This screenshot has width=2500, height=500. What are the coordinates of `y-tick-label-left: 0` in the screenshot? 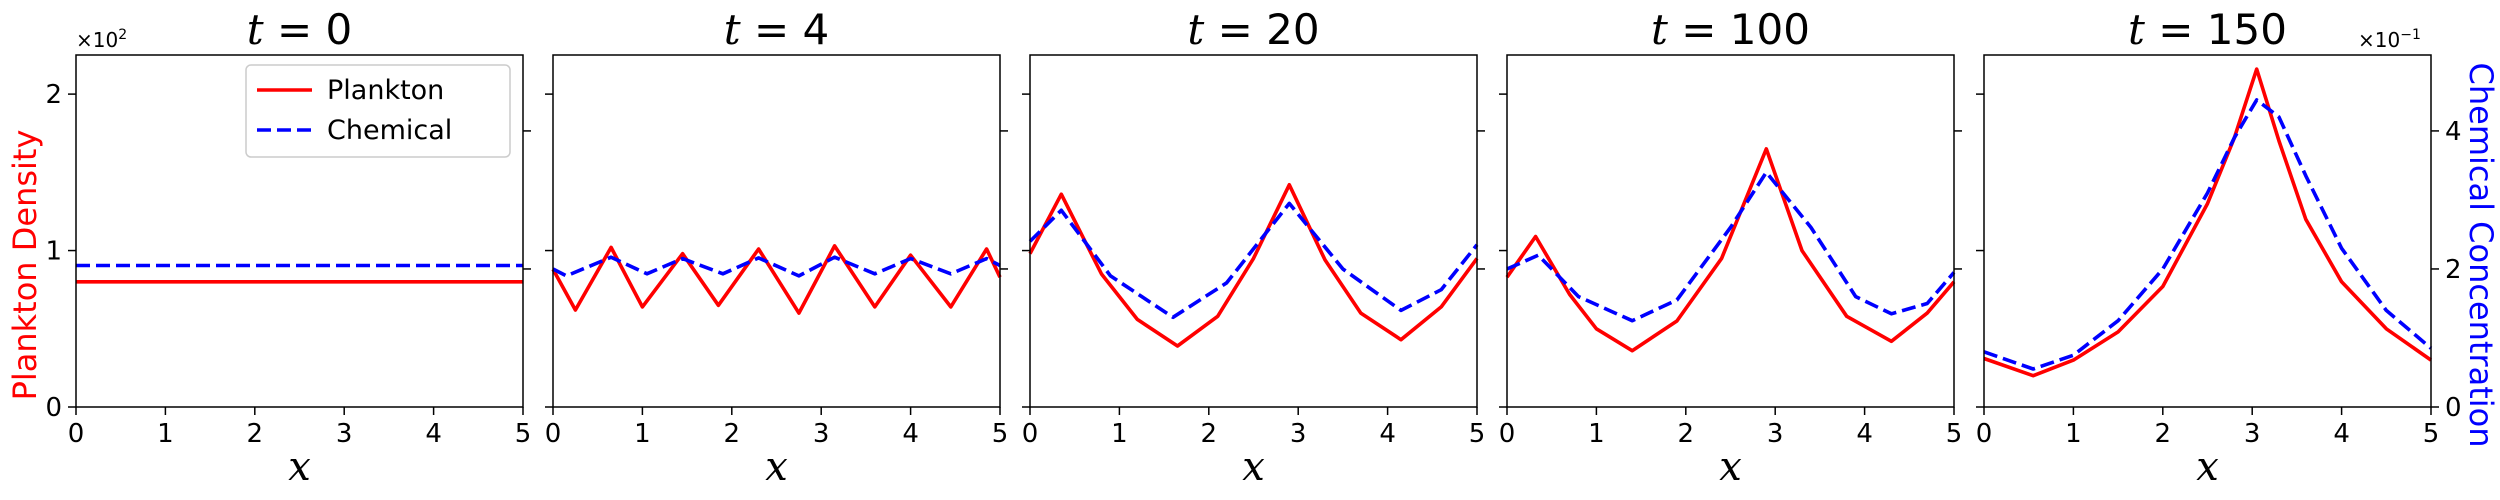 It's located at (53, 408).